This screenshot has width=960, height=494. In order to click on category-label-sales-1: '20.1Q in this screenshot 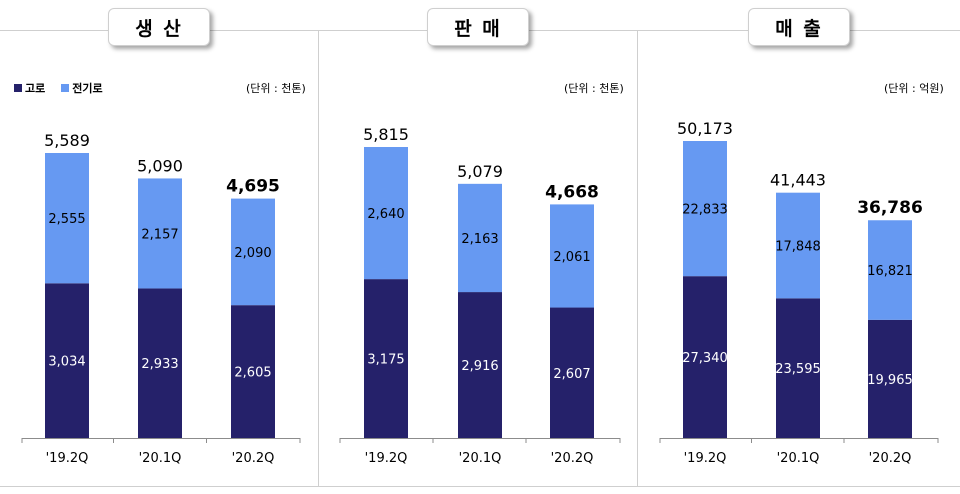, I will do `click(480, 458)`.